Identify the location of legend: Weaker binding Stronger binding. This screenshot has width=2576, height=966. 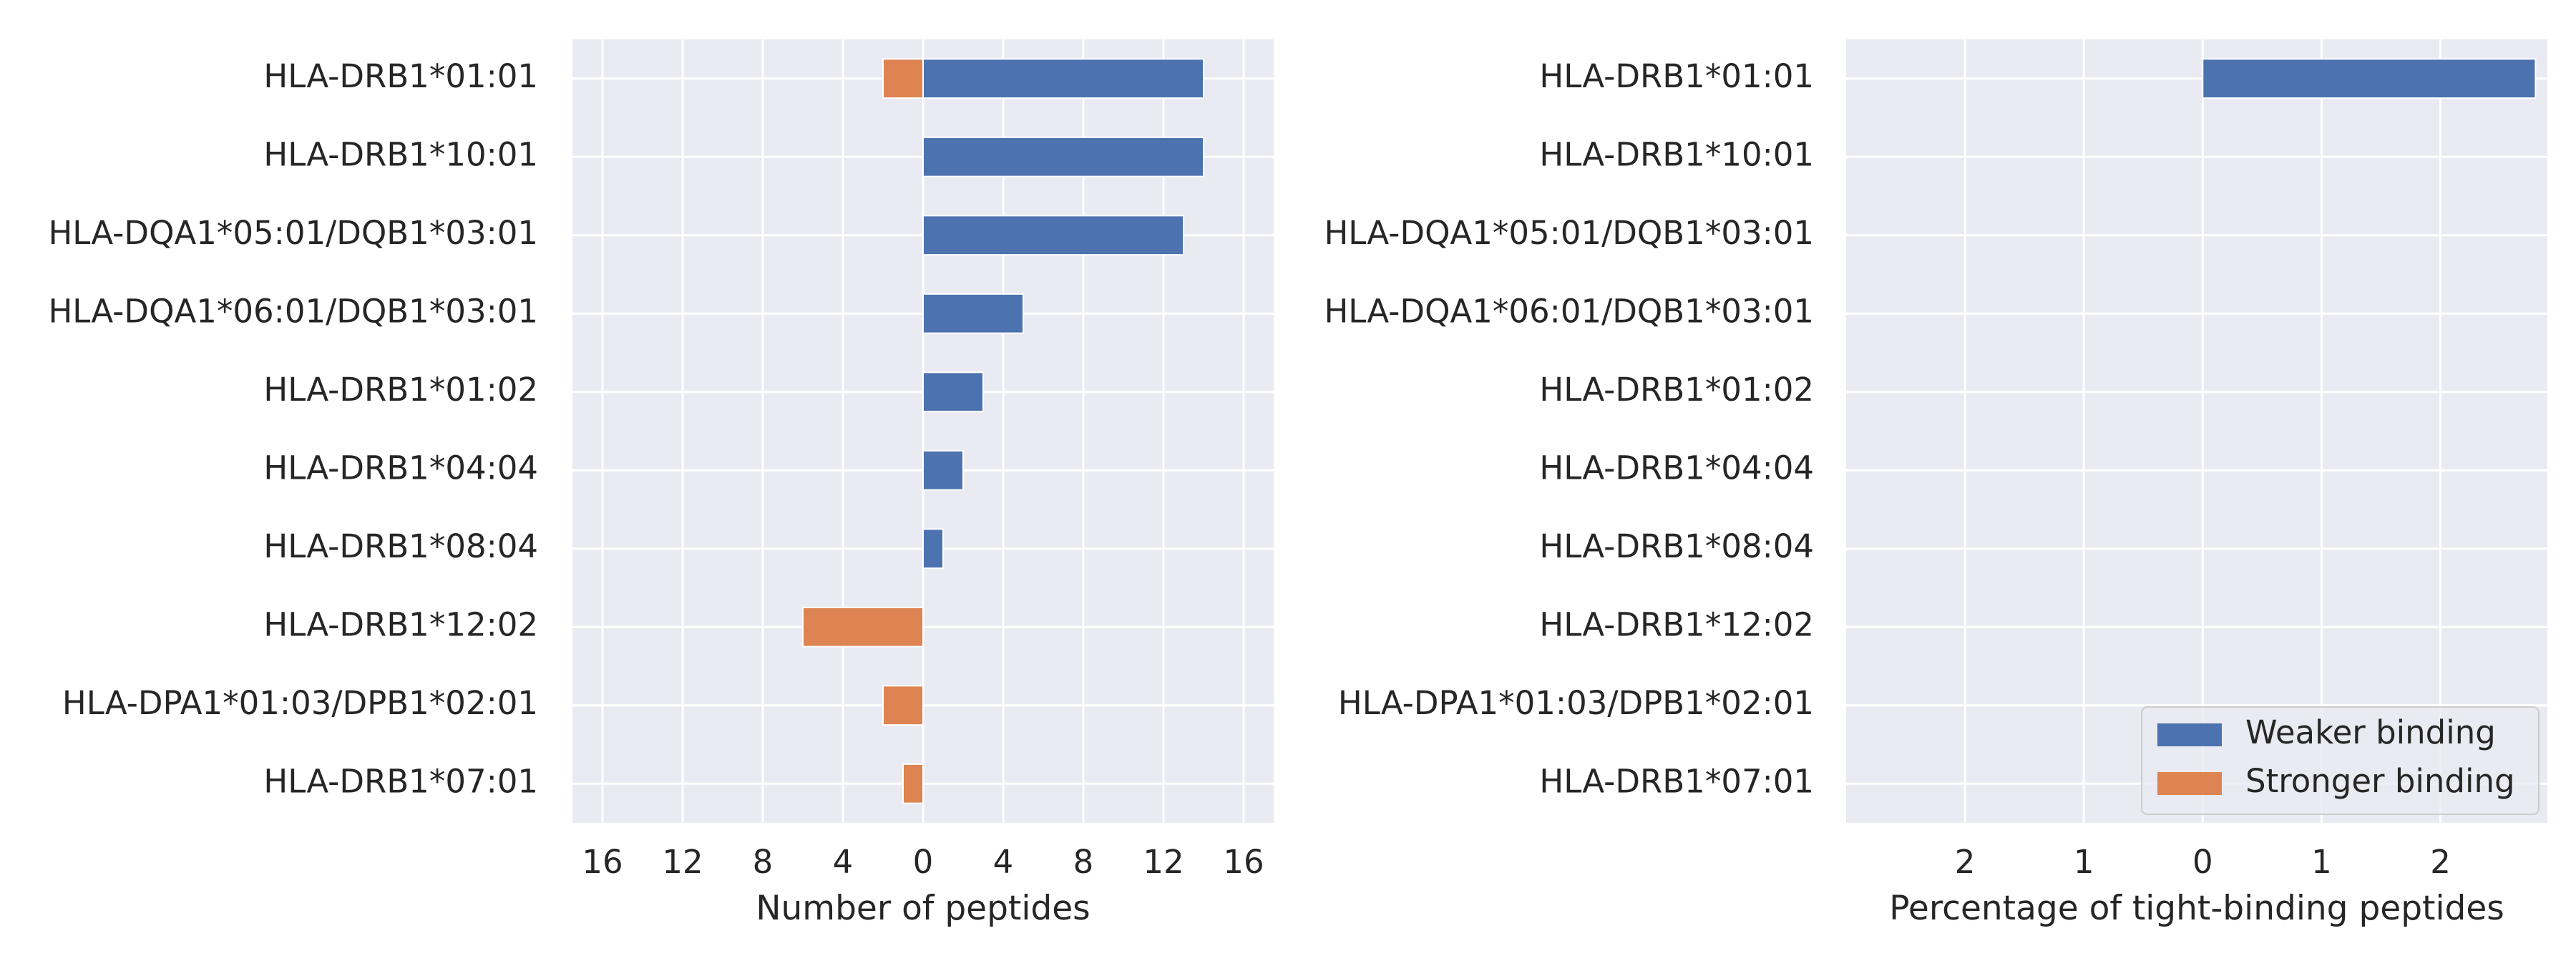
(2340, 760).